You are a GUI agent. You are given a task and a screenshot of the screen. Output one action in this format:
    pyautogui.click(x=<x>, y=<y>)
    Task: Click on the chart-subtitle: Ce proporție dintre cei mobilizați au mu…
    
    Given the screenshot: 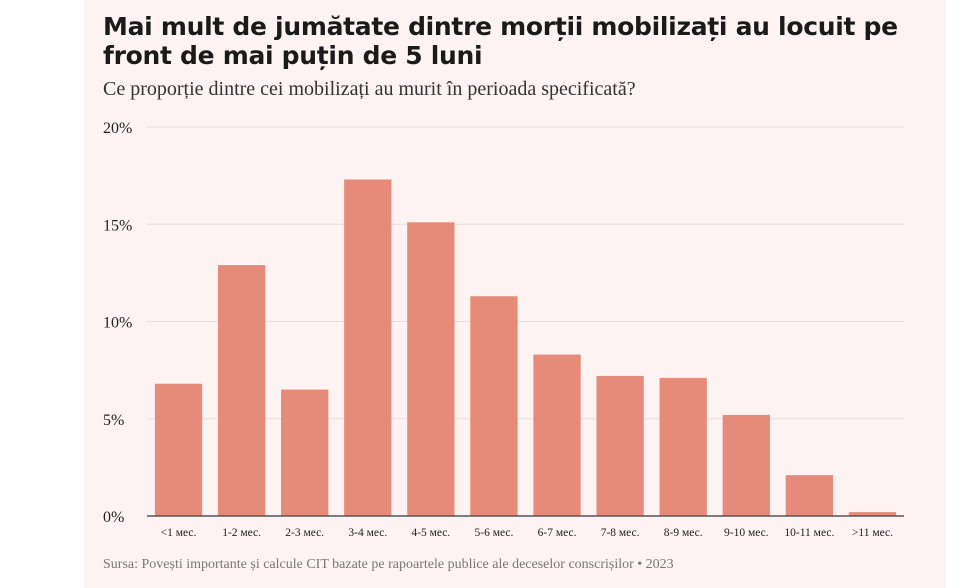 What is the action you would take?
    pyautogui.click(x=369, y=89)
    